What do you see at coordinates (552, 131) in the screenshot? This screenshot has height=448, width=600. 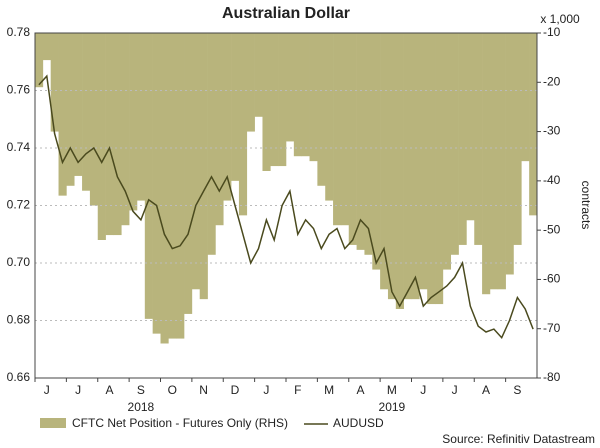 I see `y2-tick-label: -30` at bounding box center [552, 131].